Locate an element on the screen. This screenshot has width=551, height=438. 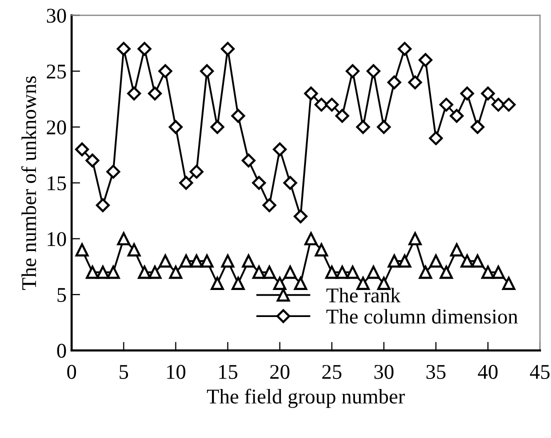
y-tick-label: 5 is located at coordinates (62, 295).